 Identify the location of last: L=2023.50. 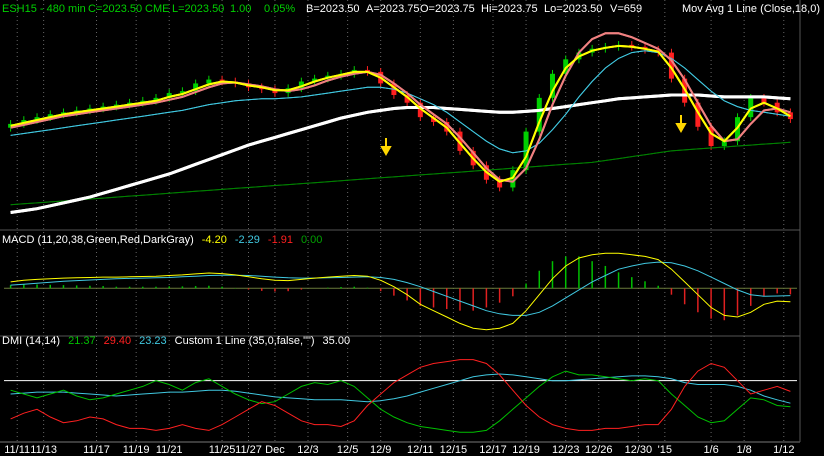
(198, 9).